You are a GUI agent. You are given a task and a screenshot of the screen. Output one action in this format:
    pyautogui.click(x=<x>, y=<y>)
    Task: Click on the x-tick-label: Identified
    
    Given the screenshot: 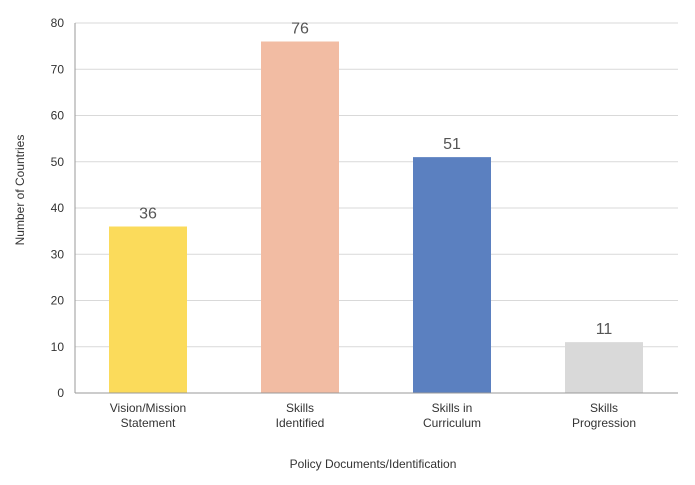 What is the action you would take?
    pyautogui.click(x=300, y=423)
    